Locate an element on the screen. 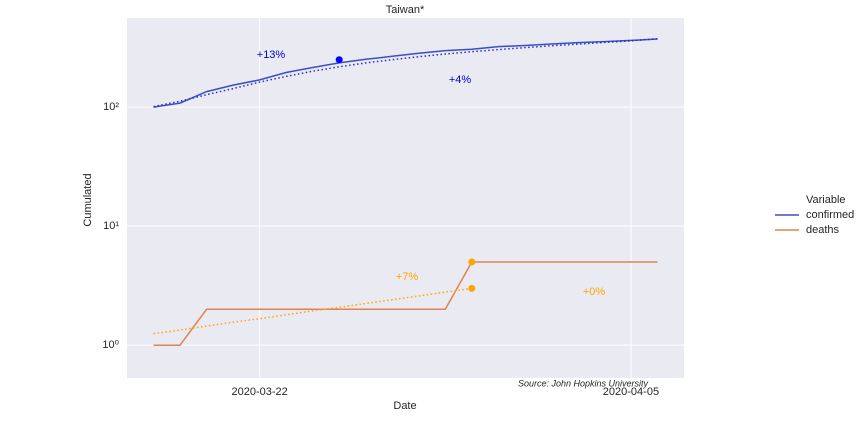 The height and width of the screenshot is (432, 864). y-tick-label: 10⁰ is located at coordinates (110, 345).